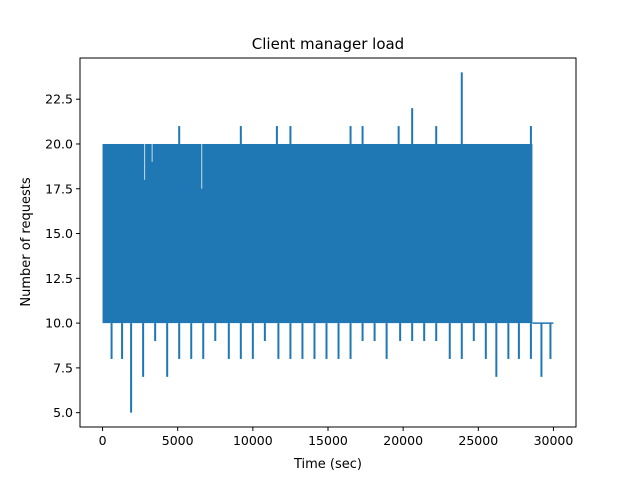 This screenshot has width=640, height=480. Describe the element at coordinates (328, 44) in the screenshot. I see `chart-title: Client manager load` at that location.